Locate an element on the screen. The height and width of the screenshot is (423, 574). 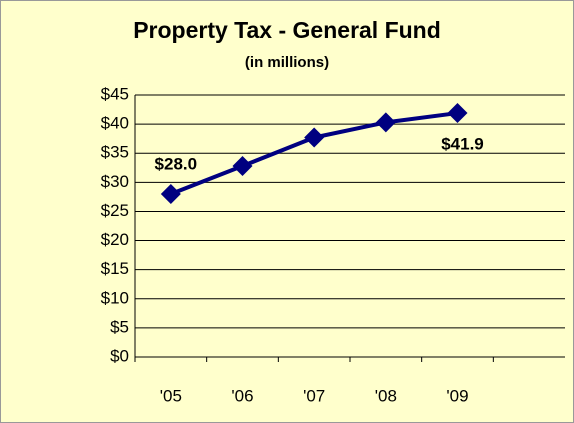
x-tick-label: '05 is located at coordinates (171, 395).